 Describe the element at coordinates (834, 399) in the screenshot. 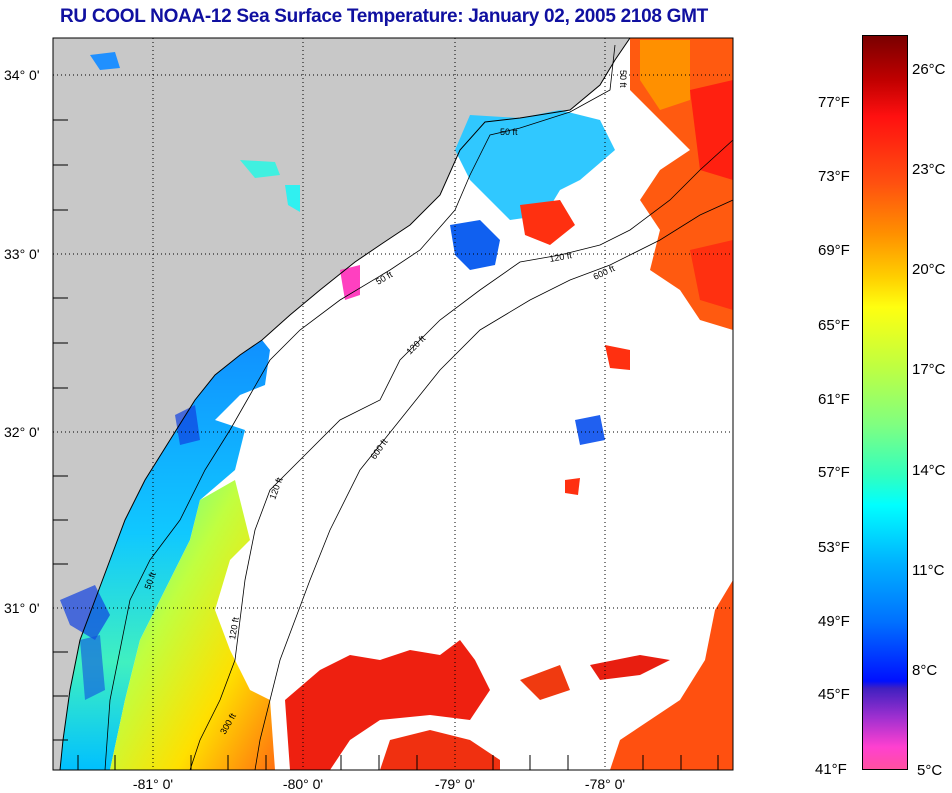

I see `colorbar-label-f: 61°F` at that location.